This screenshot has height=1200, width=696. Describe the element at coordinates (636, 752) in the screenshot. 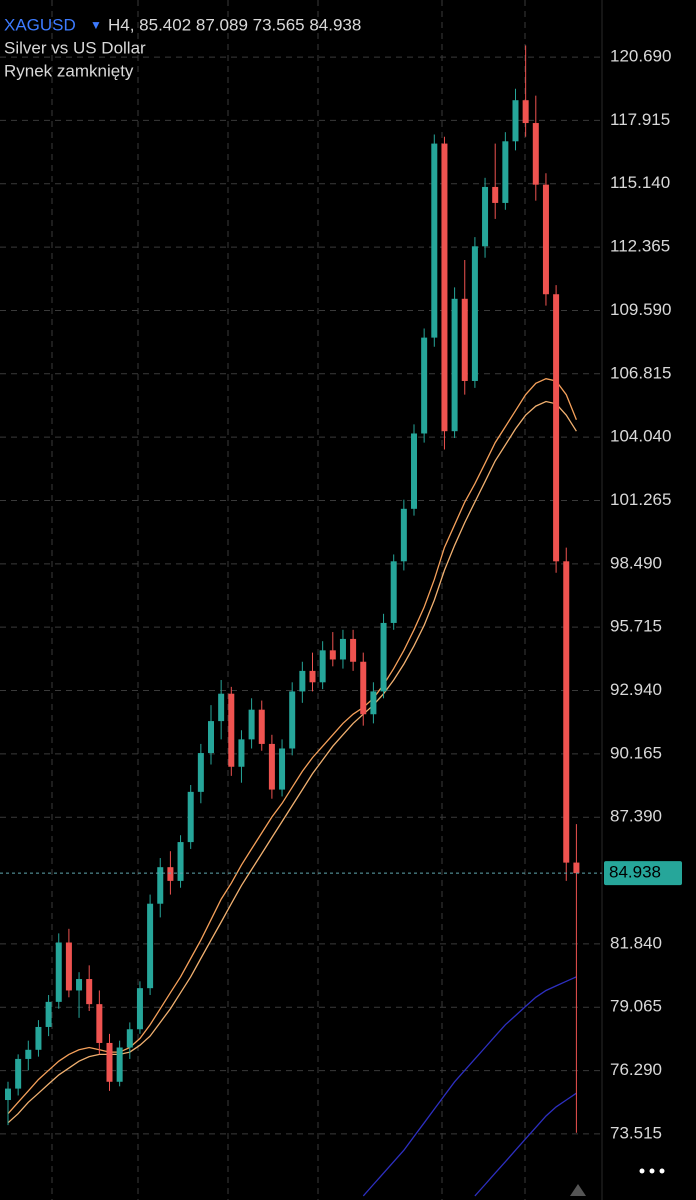

I see `y-tick-label: 90.165` at that location.